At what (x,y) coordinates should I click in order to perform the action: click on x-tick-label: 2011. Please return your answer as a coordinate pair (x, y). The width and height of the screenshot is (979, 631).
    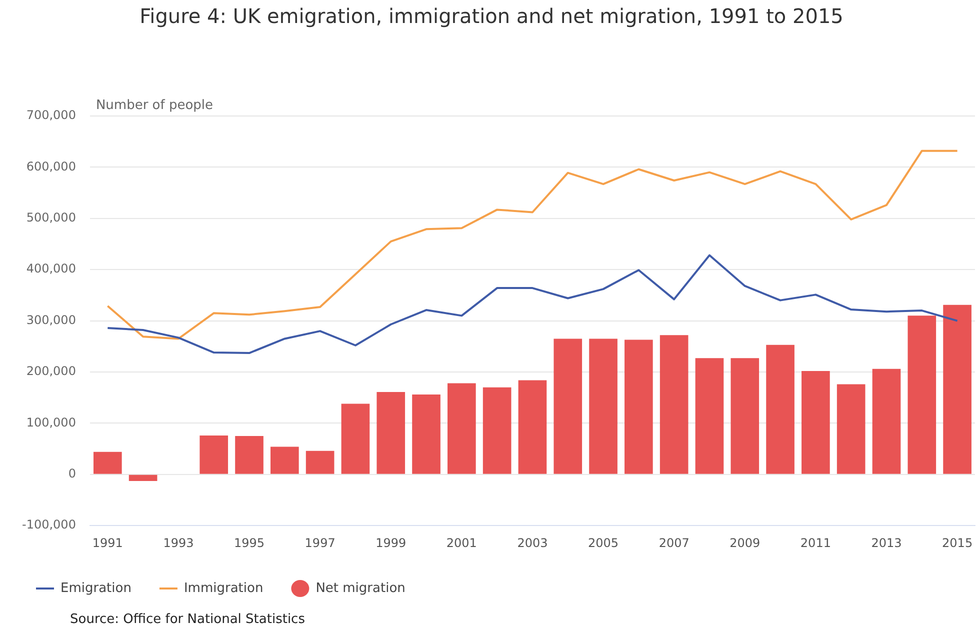
    Looking at the image, I should click on (815, 543).